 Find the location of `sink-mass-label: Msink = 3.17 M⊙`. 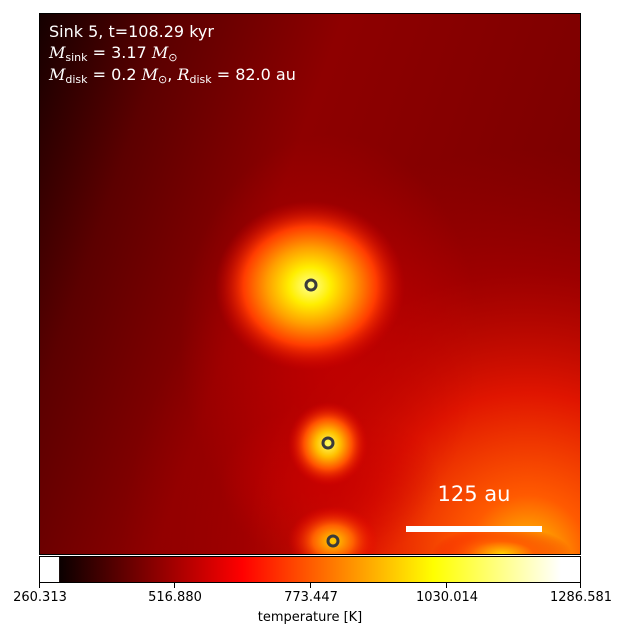

sink-mass-label: Msink = 3.17 M⊙ is located at coordinates (113, 53).